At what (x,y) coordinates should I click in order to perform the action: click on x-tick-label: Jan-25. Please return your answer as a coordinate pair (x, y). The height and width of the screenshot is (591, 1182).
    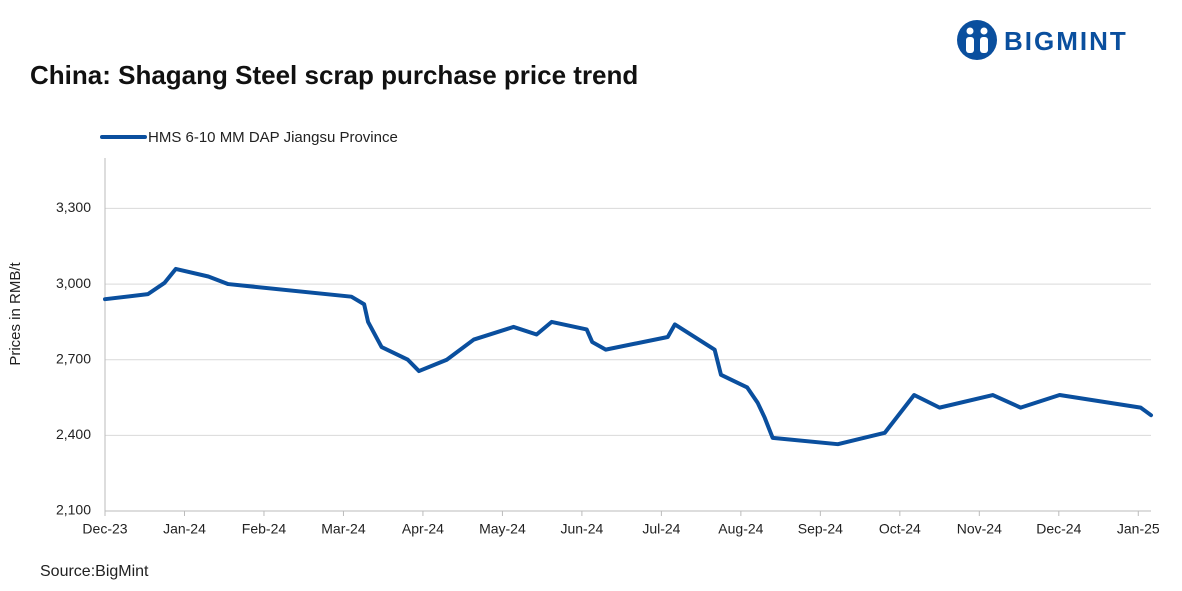
    Looking at the image, I should click on (1138, 529).